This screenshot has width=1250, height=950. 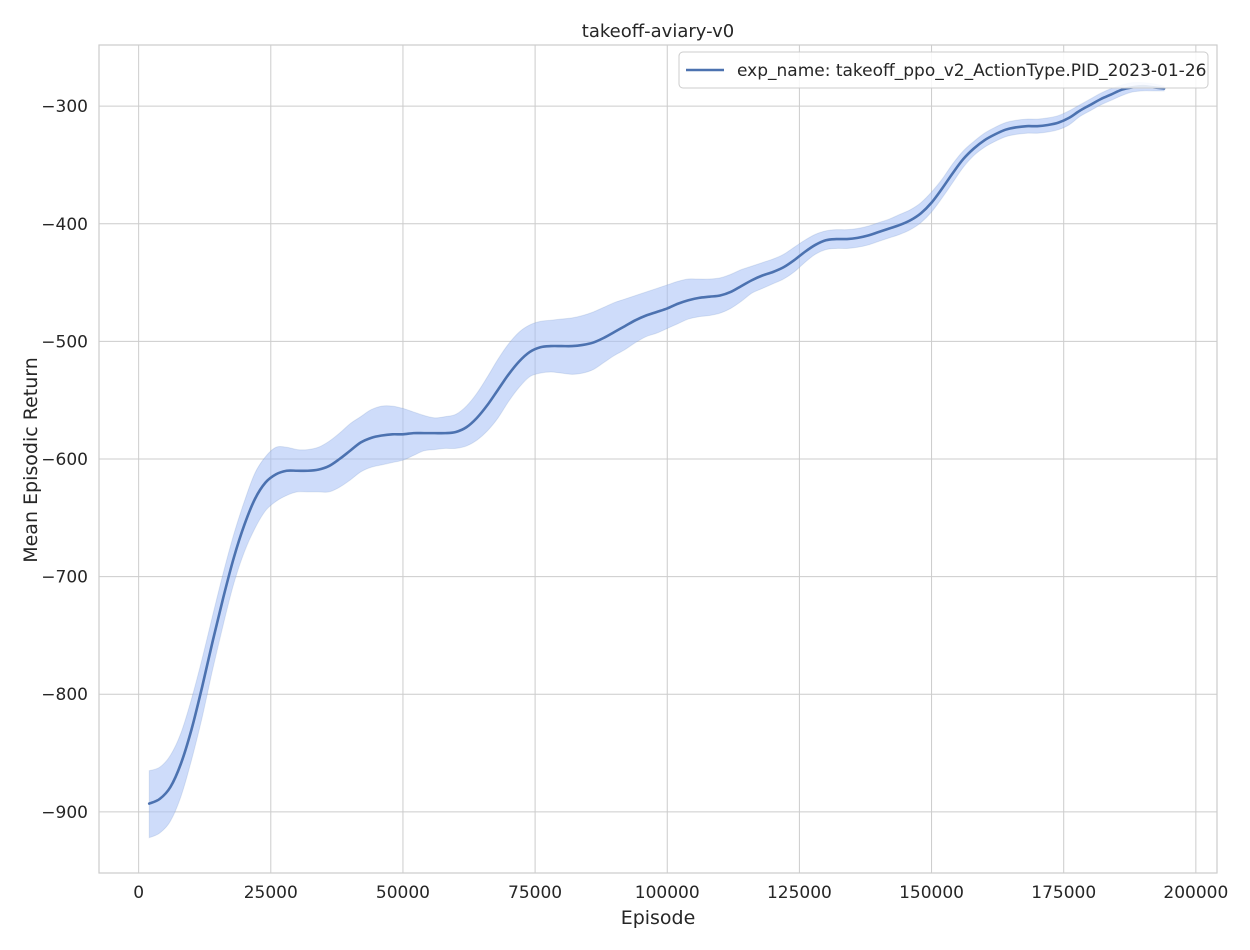 What do you see at coordinates (1195, 893) in the screenshot?
I see `x-tick-label: 200000` at bounding box center [1195, 893].